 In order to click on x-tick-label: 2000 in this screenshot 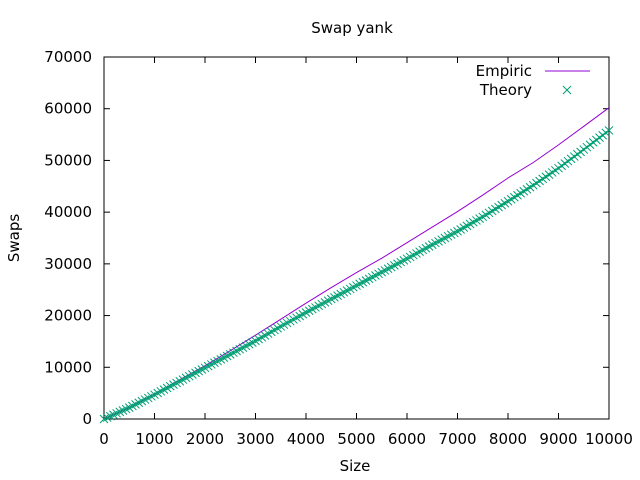, I will do `click(205, 439)`.